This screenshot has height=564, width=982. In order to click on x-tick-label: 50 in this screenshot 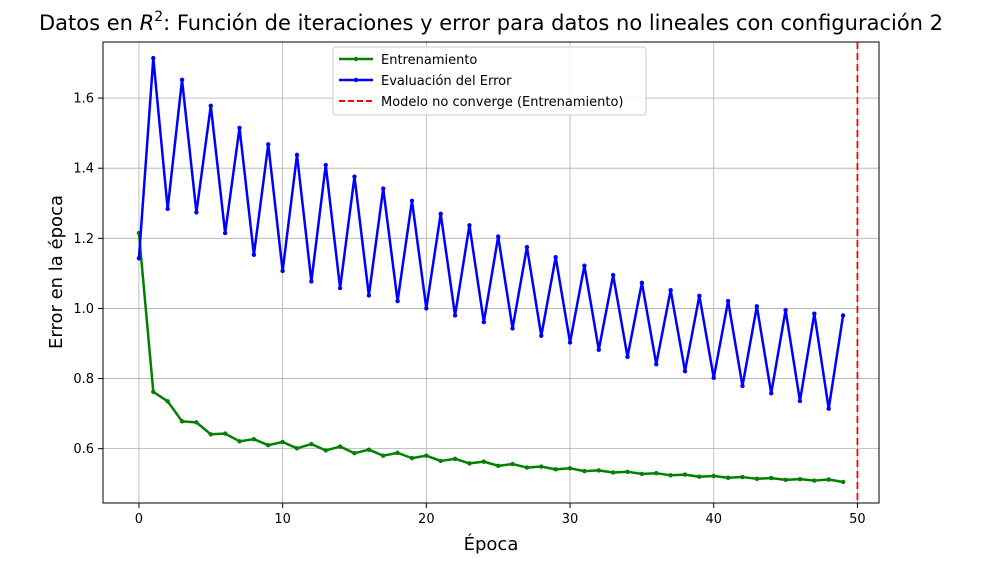, I will do `click(857, 519)`.